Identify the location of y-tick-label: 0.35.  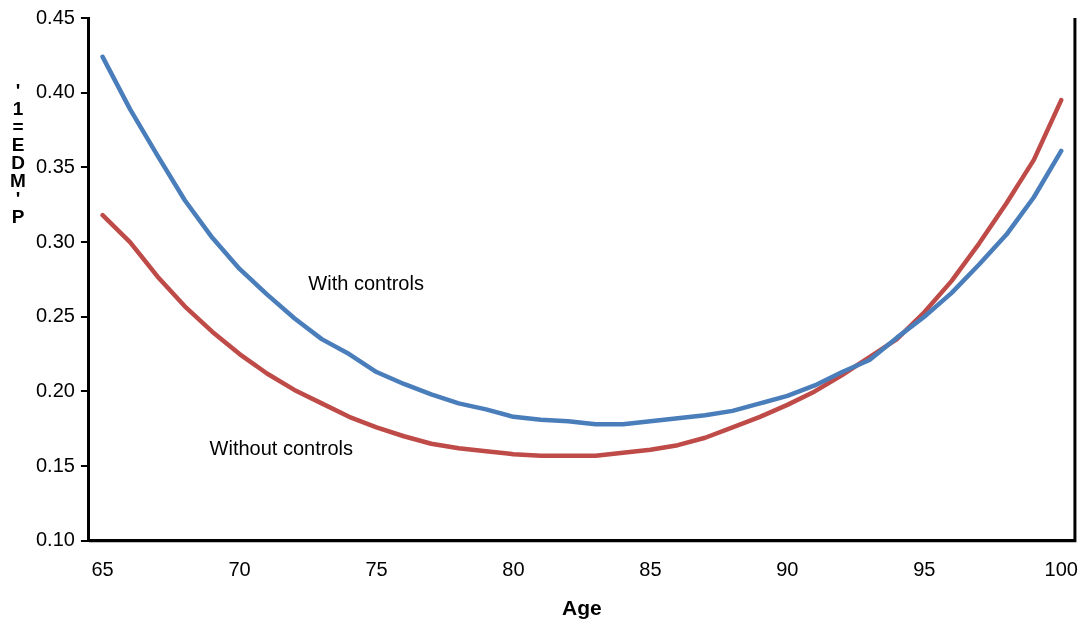
(55, 165).